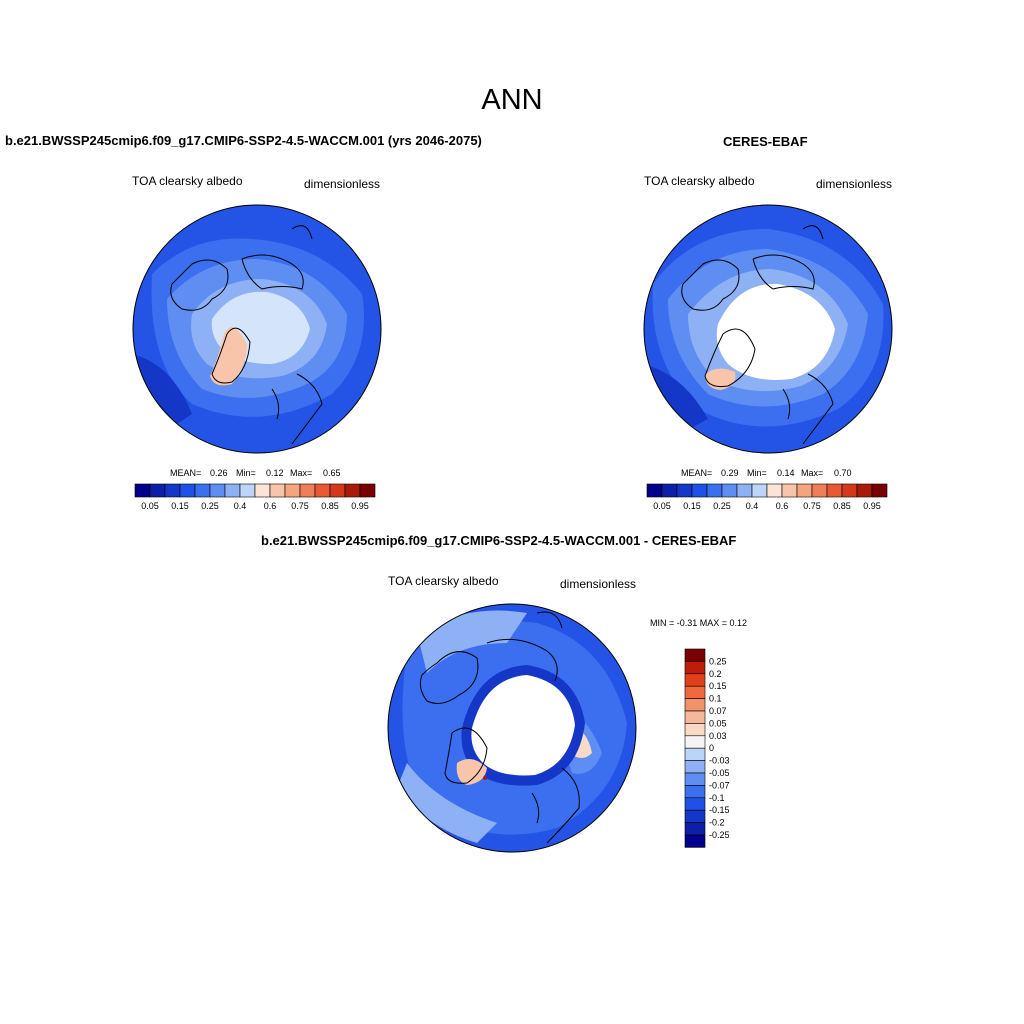 Image resolution: width=1024 pixels, height=1024 pixels. I want to click on diff-colorbar-tick-label: -0.07, so click(719, 785).